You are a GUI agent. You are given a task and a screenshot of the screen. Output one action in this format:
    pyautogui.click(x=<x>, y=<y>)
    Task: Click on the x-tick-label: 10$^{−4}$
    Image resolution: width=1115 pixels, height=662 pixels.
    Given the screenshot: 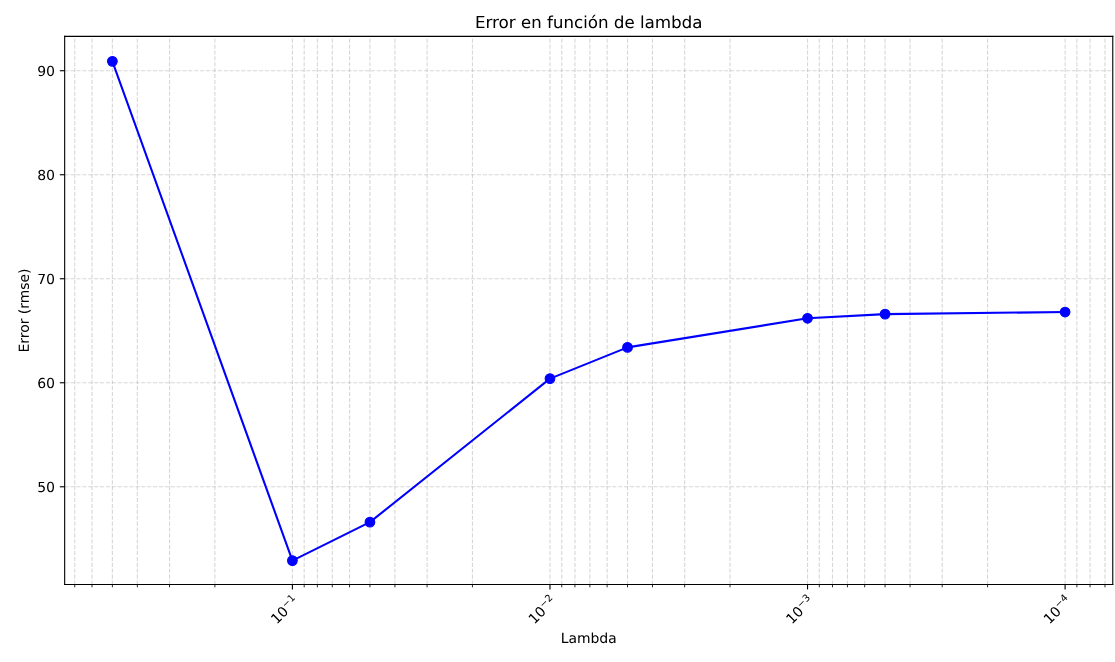 What is the action you would take?
    pyautogui.click(x=1056, y=608)
    